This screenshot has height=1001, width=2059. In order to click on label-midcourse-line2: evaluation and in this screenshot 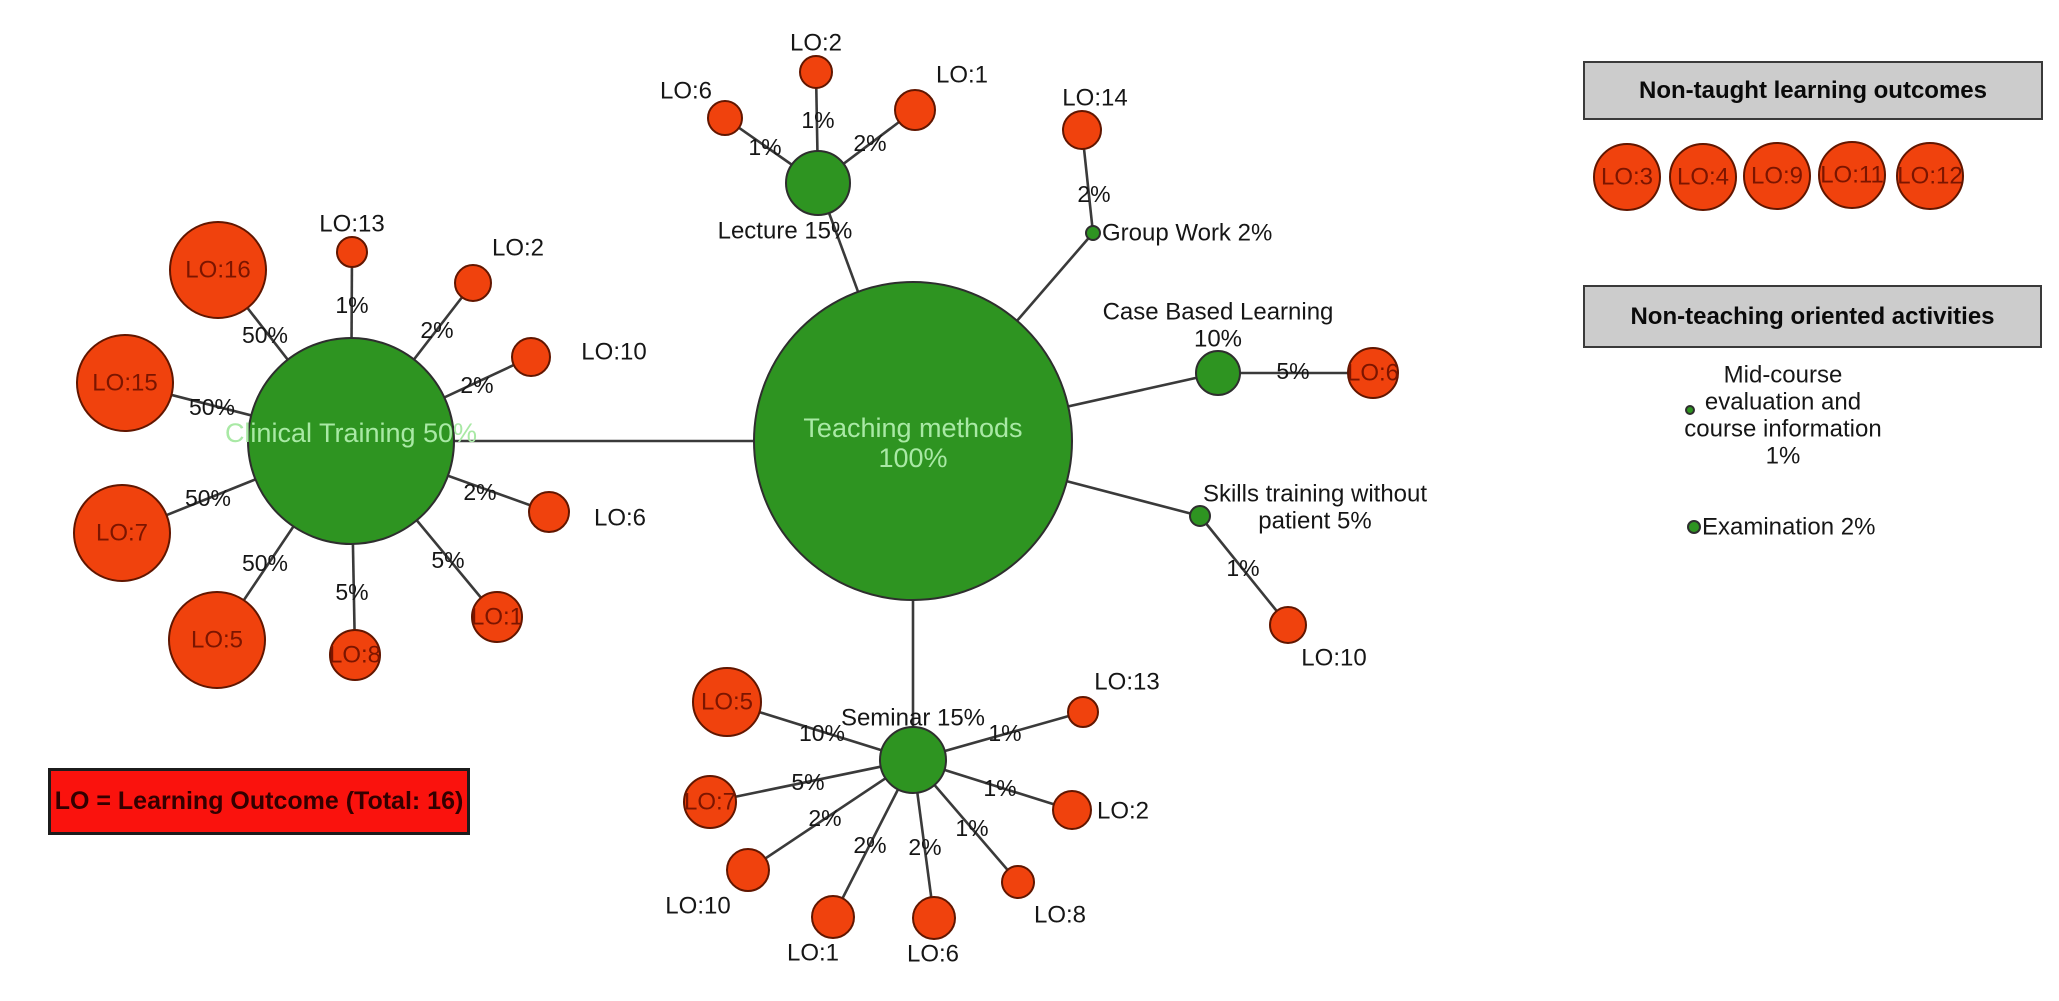, I will do `click(1783, 402)`.